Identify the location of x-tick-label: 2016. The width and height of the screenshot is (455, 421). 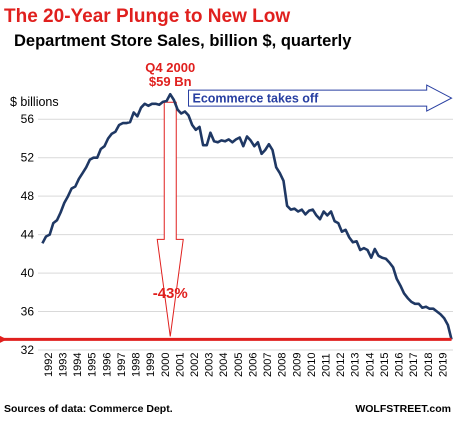
(400, 365).